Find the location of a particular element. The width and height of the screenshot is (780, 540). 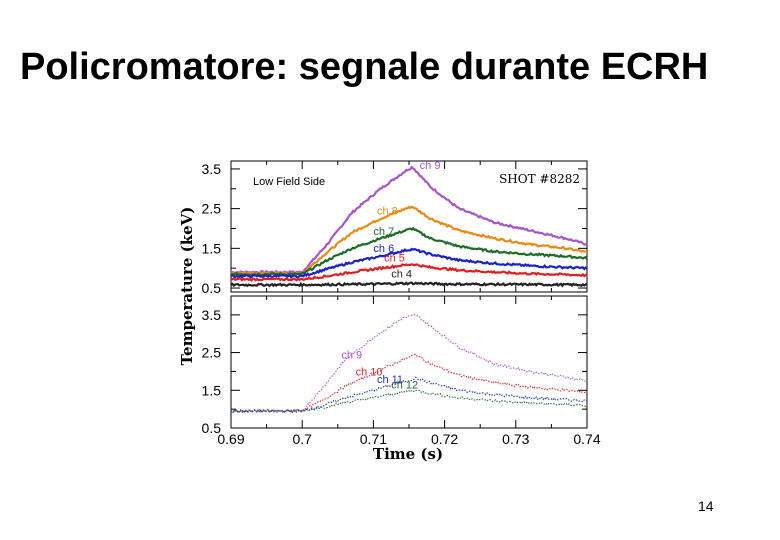

x-tick-label: 0.74 is located at coordinates (586, 439).